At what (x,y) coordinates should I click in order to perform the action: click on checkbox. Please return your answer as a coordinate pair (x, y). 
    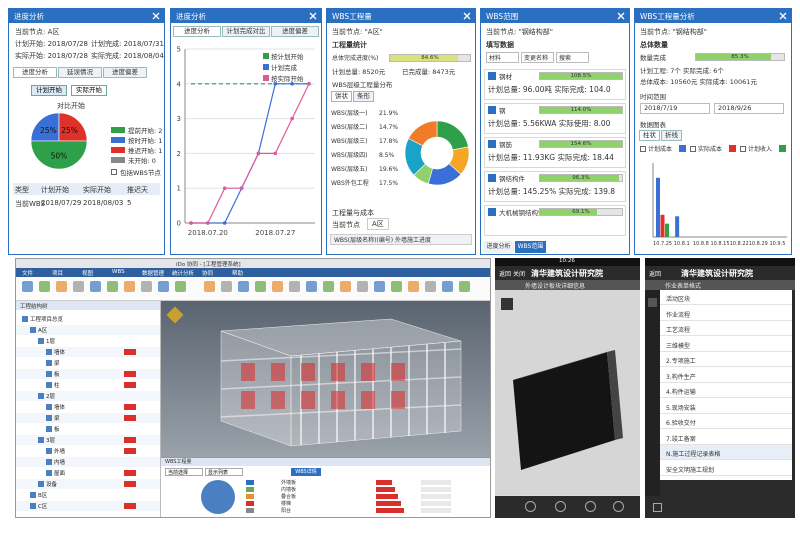
    Looking at the image, I should click on (114, 172).